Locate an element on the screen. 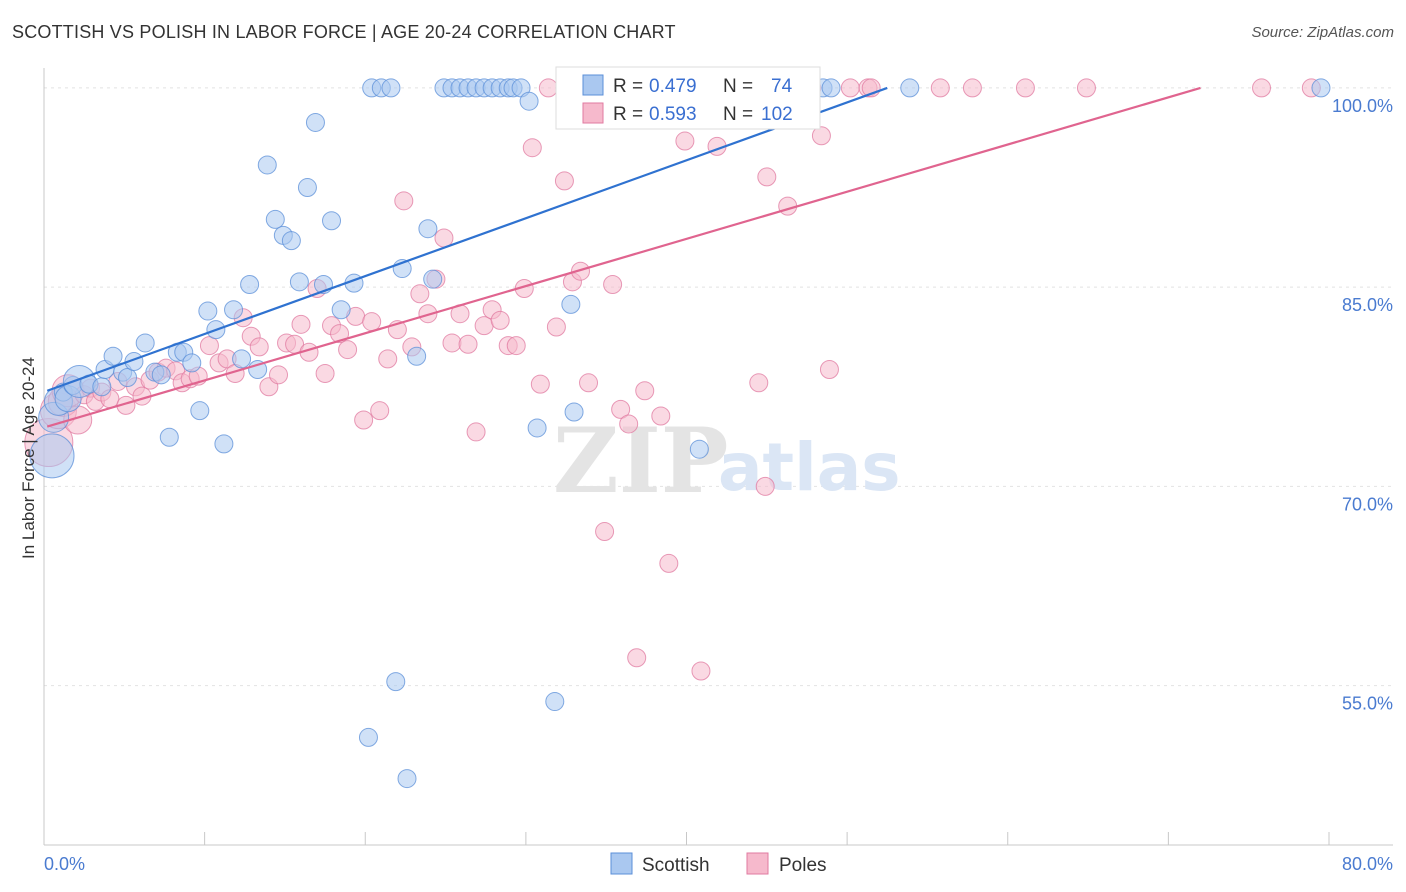 This screenshot has width=1406, height=892. bottom-legend-swatch-poles is located at coordinates (757, 863).